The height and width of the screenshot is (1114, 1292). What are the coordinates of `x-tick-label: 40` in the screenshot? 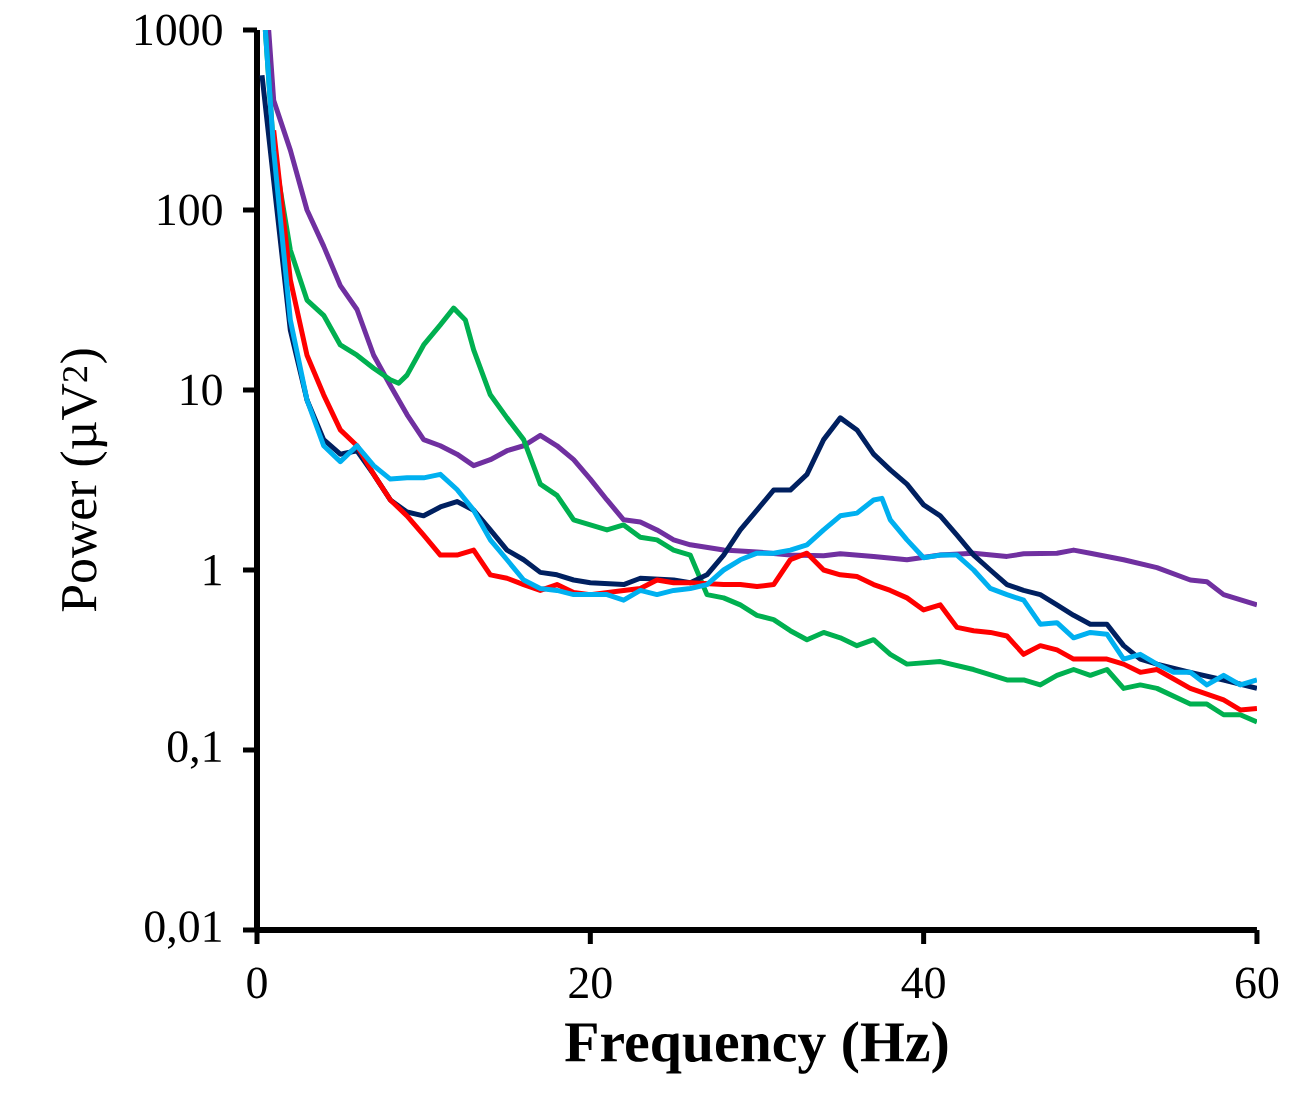 It's located at (923, 983).